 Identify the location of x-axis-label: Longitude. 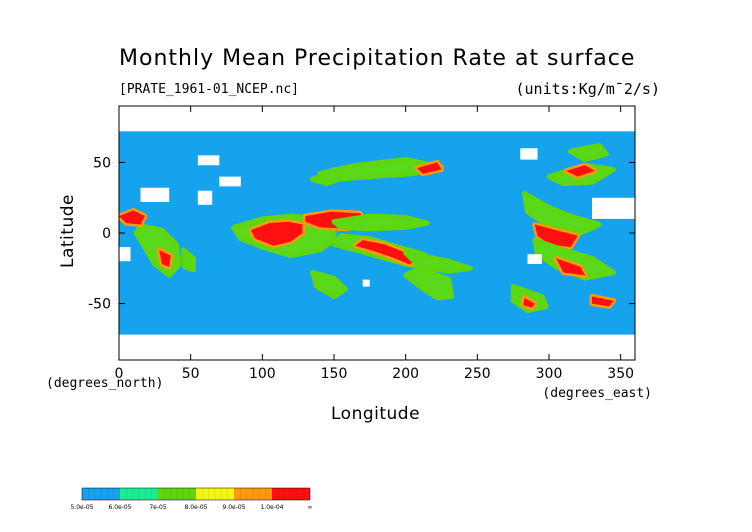
(376, 414).